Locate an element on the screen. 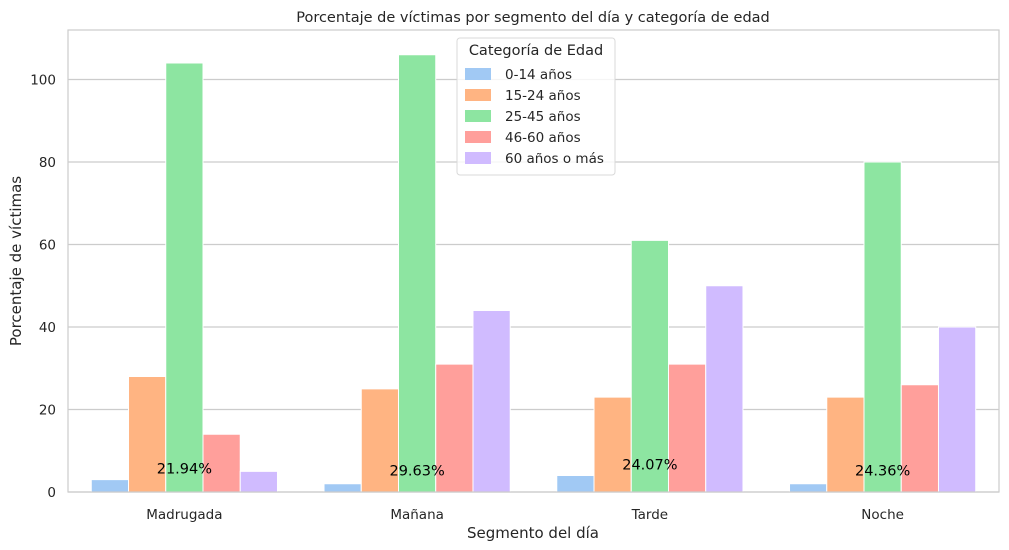 Image resolution: width=1009 pixels, height=550 pixels. annotation-label: 21.94% is located at coordinates (184, 469).